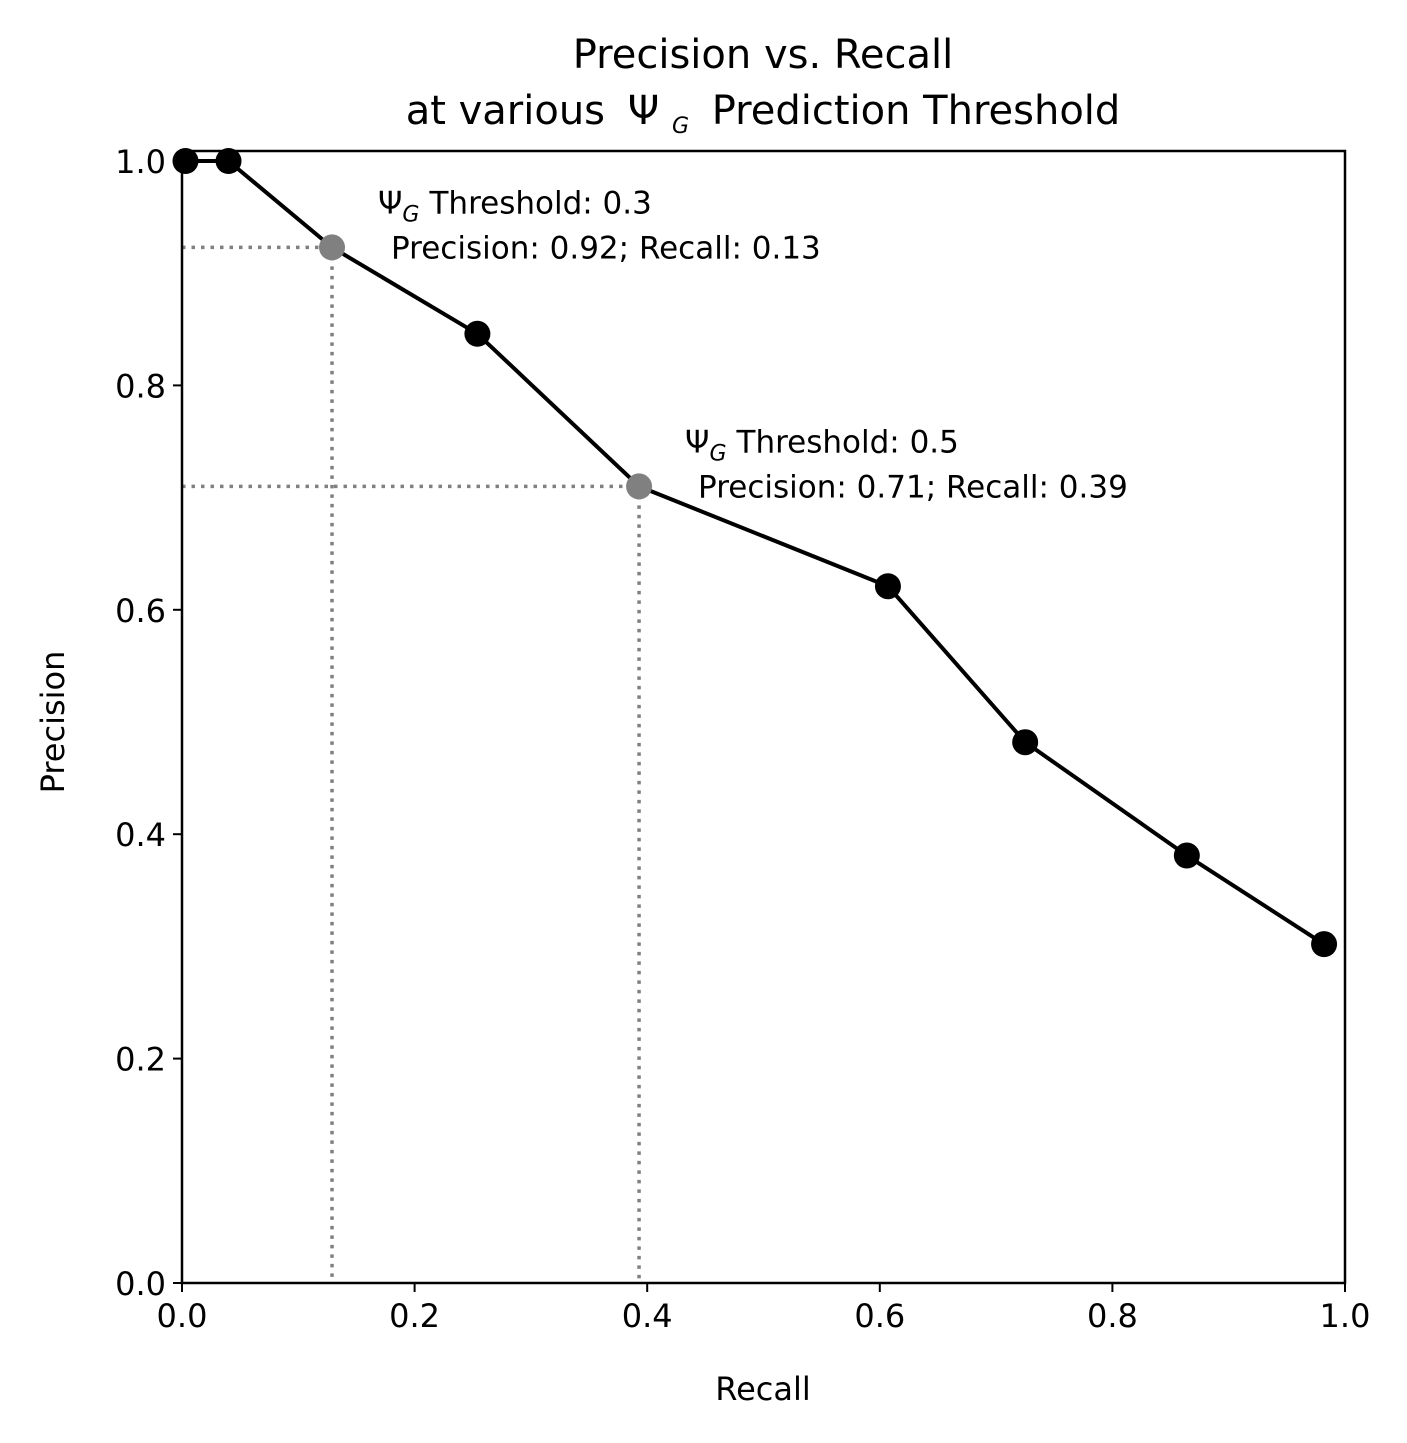 This screenshot has height=1443, width=1407. What do you see at coordinates (847, 442) in the screenshot?
I see `annotation-threshold-text: Threshold: 0.5` at bounding box center [847, 442].